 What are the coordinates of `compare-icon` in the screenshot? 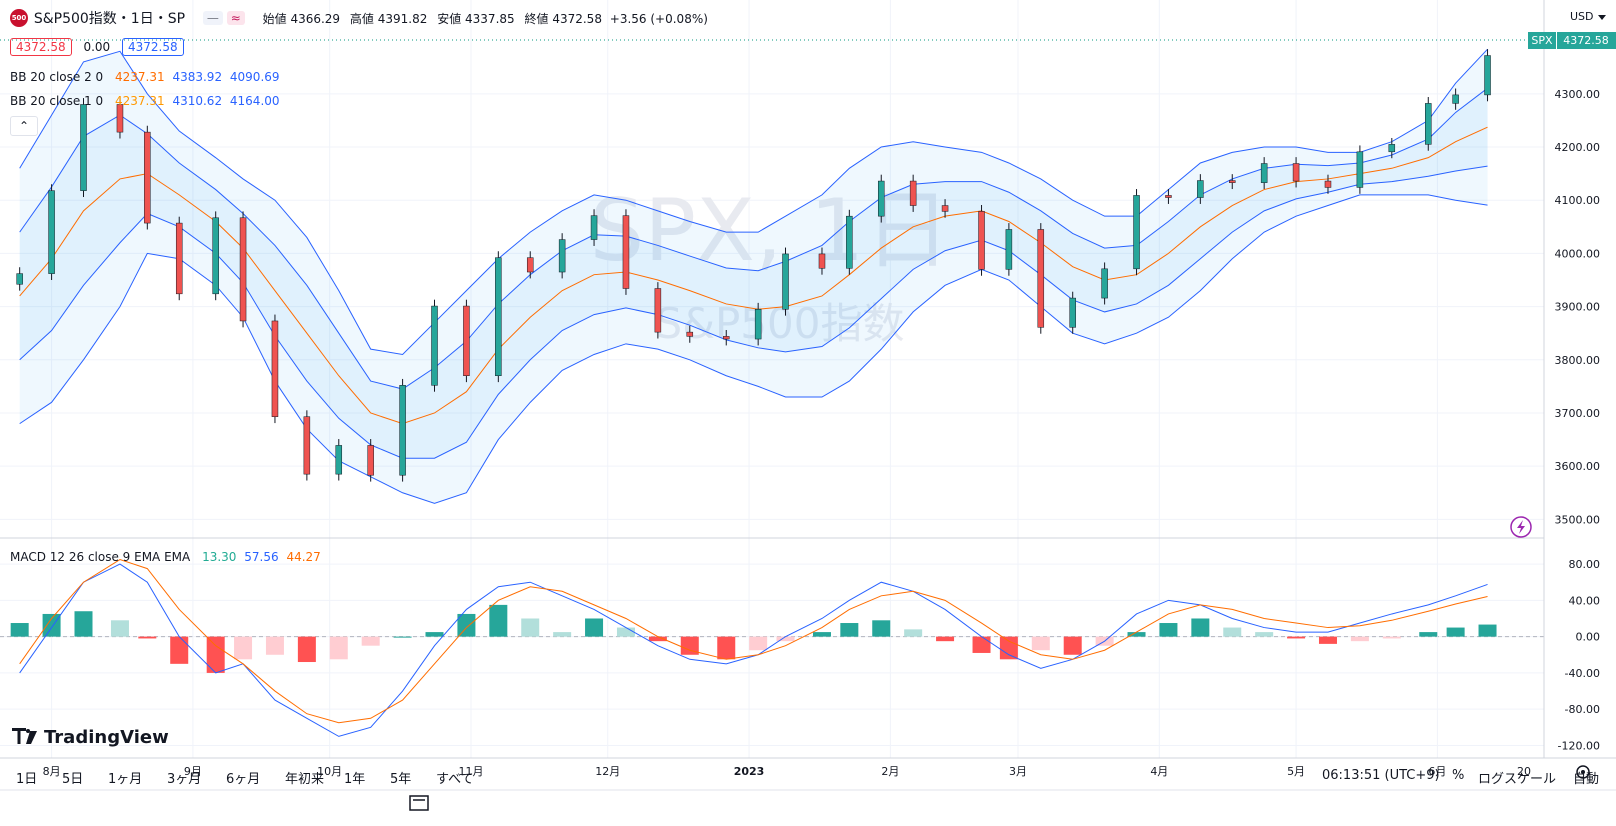 It's located at (419, 803).